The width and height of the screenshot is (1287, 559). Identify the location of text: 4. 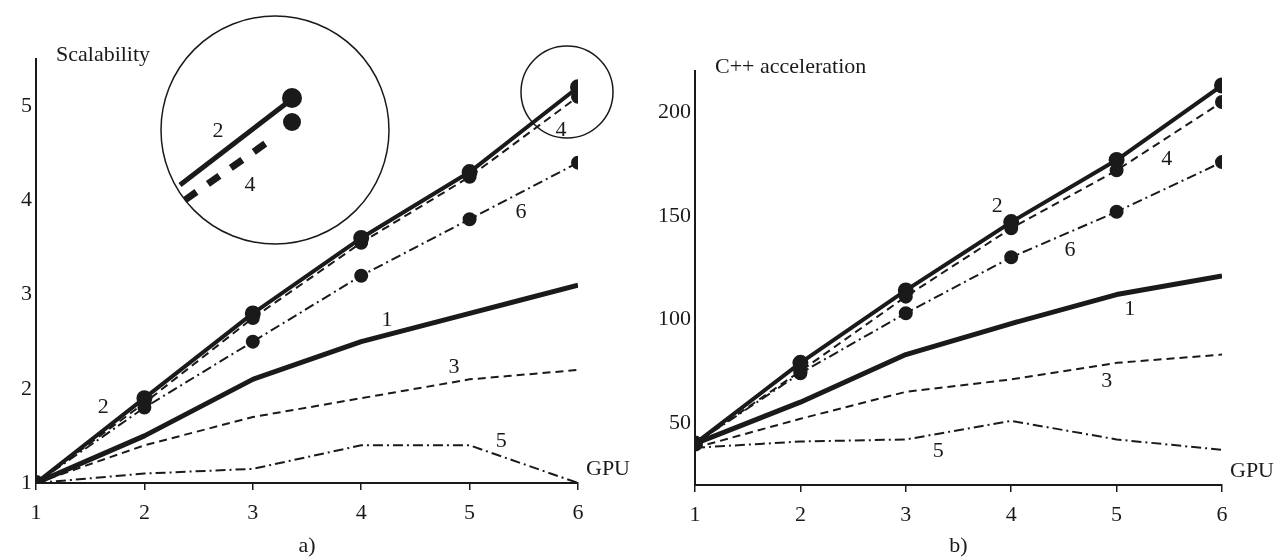
(250, 184).